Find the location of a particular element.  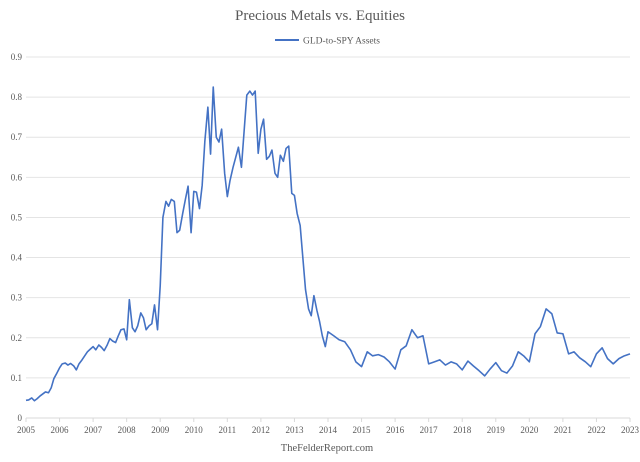

x-tick-label: 2021 is located at coordinates (563, 430).